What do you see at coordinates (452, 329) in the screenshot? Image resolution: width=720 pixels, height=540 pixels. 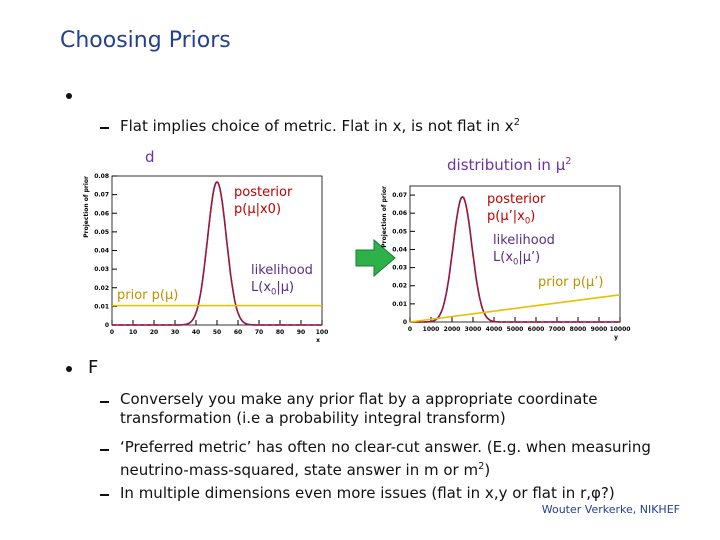 I see `x-tick-label: 2000` at bounding box center [452, 329].